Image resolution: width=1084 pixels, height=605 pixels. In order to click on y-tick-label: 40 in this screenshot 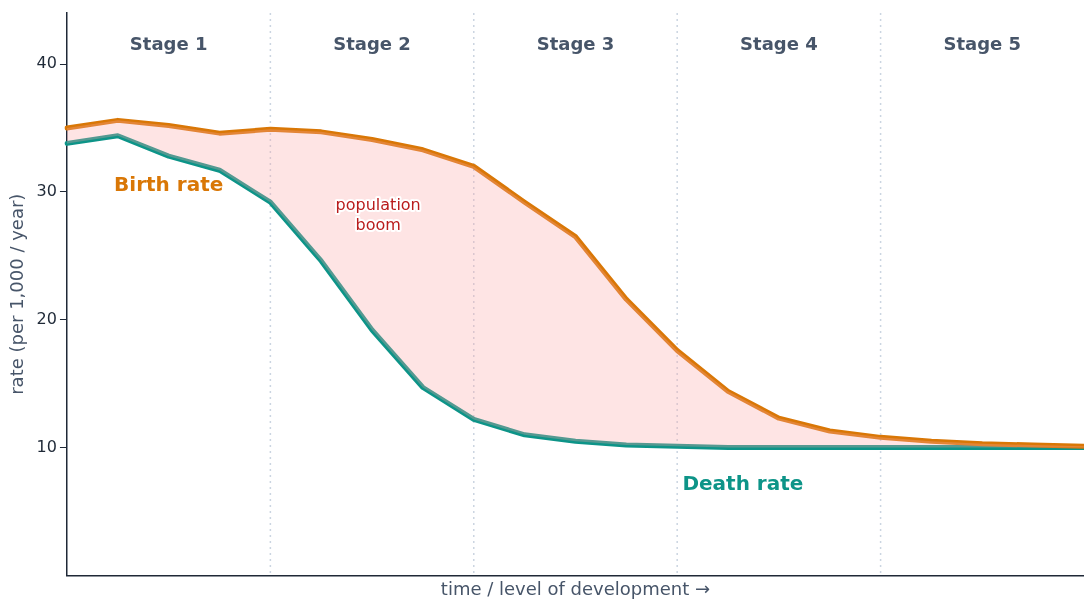, I will do `click(46, 63)`.